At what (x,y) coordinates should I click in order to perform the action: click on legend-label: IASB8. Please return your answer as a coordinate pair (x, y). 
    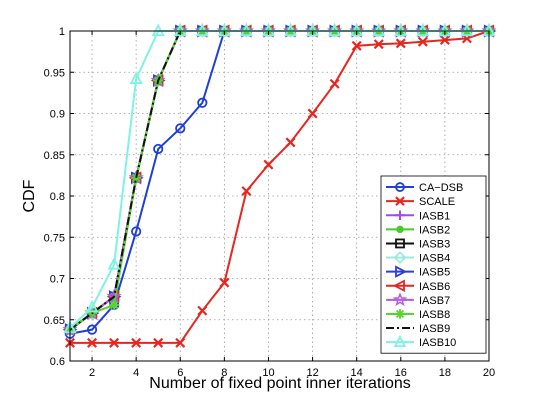
    Looking at the image, I should click on (434, 315).